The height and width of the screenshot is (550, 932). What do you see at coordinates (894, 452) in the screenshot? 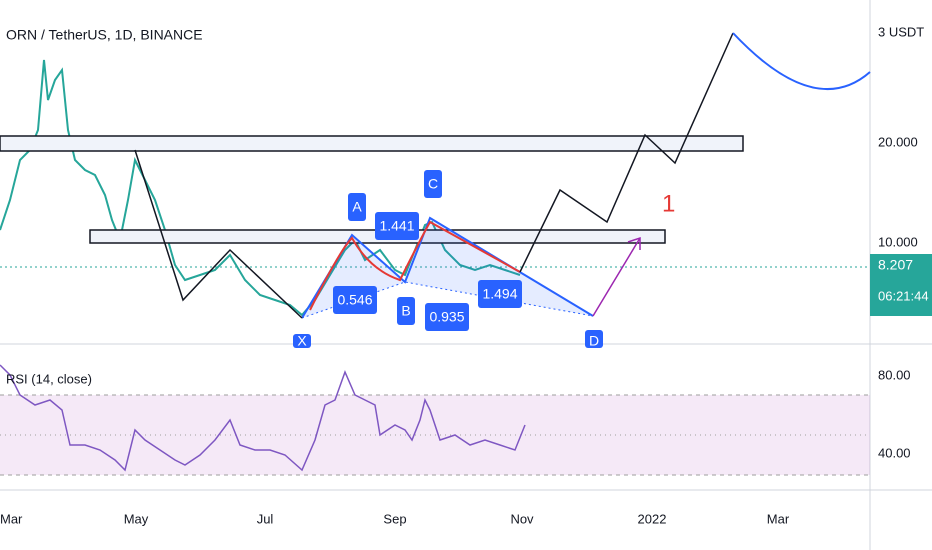
I see `rsi-label: 40.00` at bounding box center [894, 452].